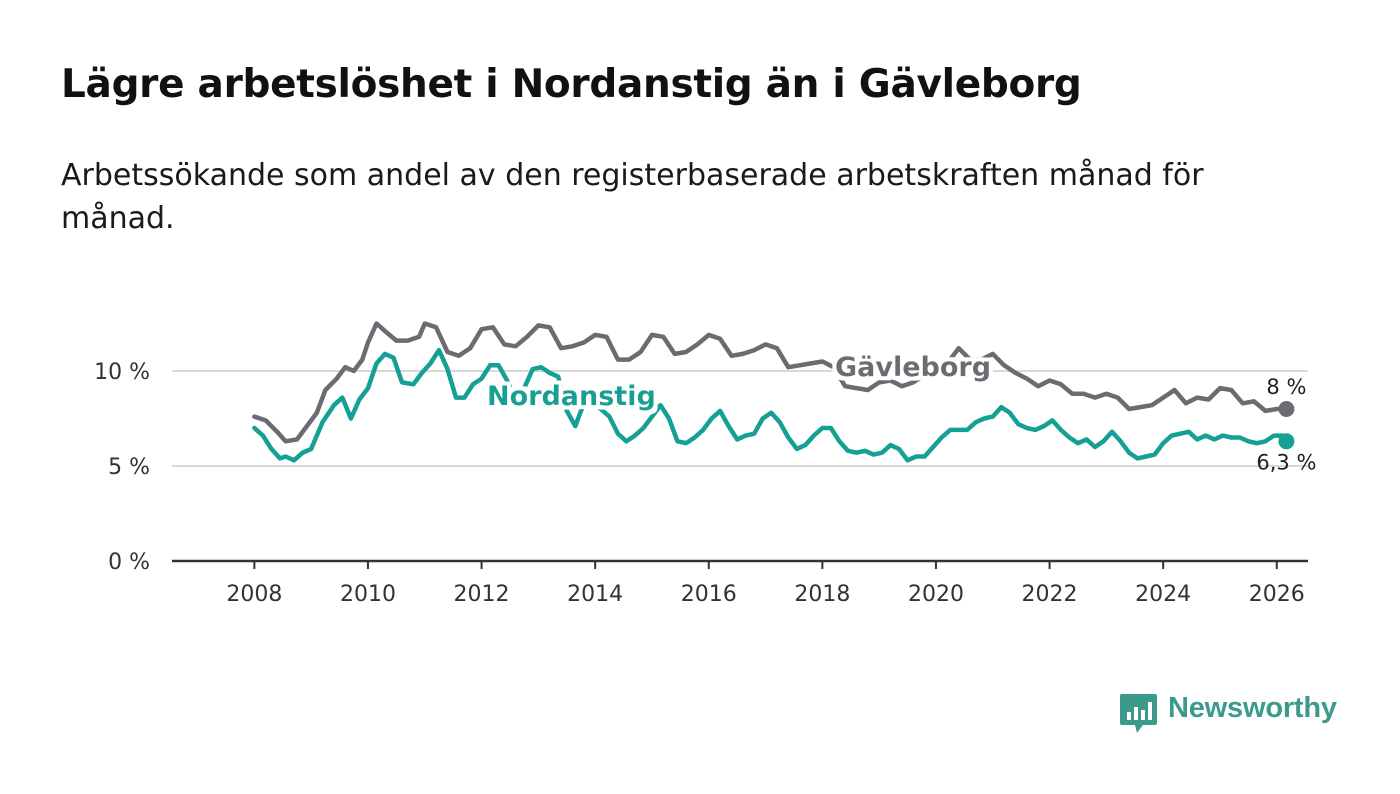  What do you see at coordinates (482, 594) in the screenshot?
I see `x-tick-label: 2012` at bounding box center [482, 594].